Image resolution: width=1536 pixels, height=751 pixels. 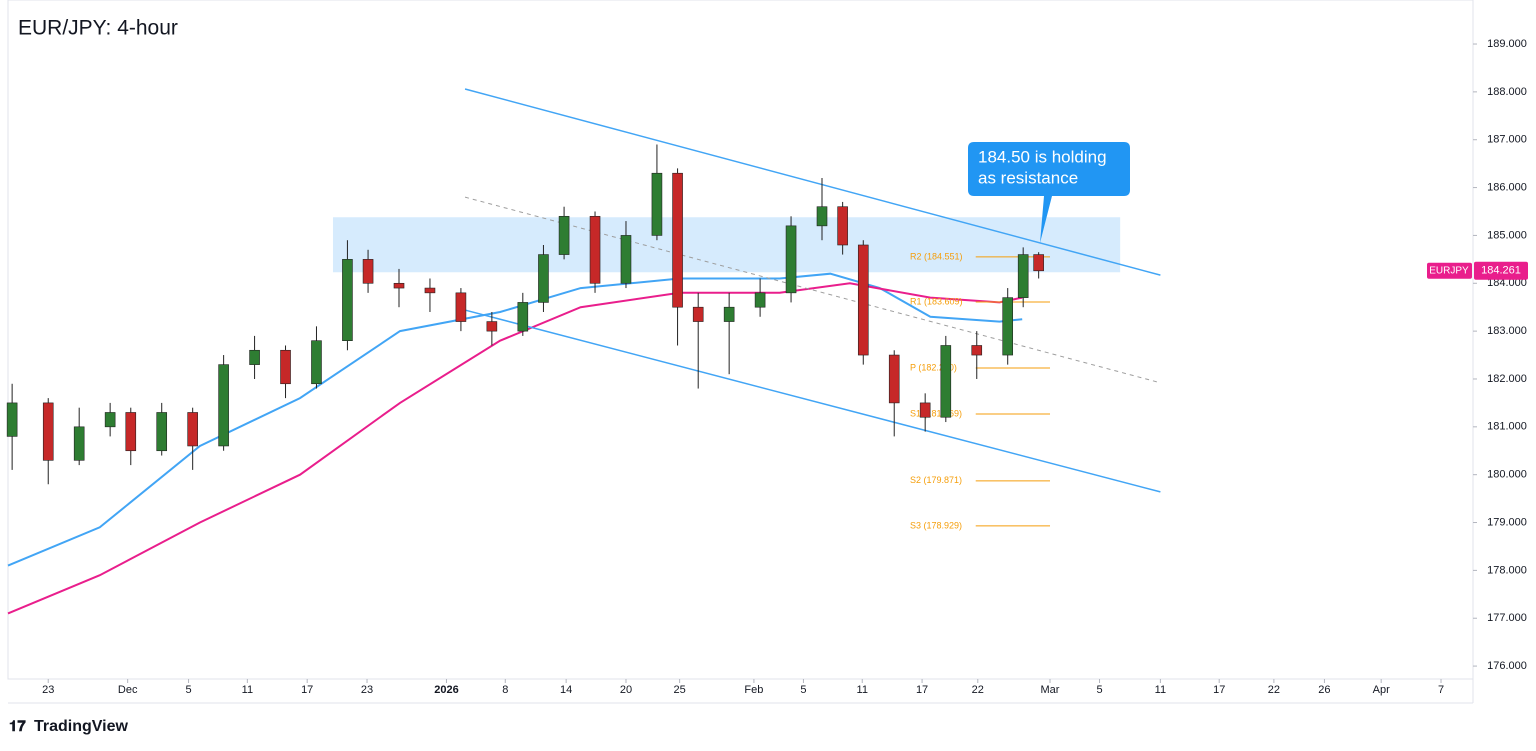 I want to click on callout-box, so click(x=1049, y=192).